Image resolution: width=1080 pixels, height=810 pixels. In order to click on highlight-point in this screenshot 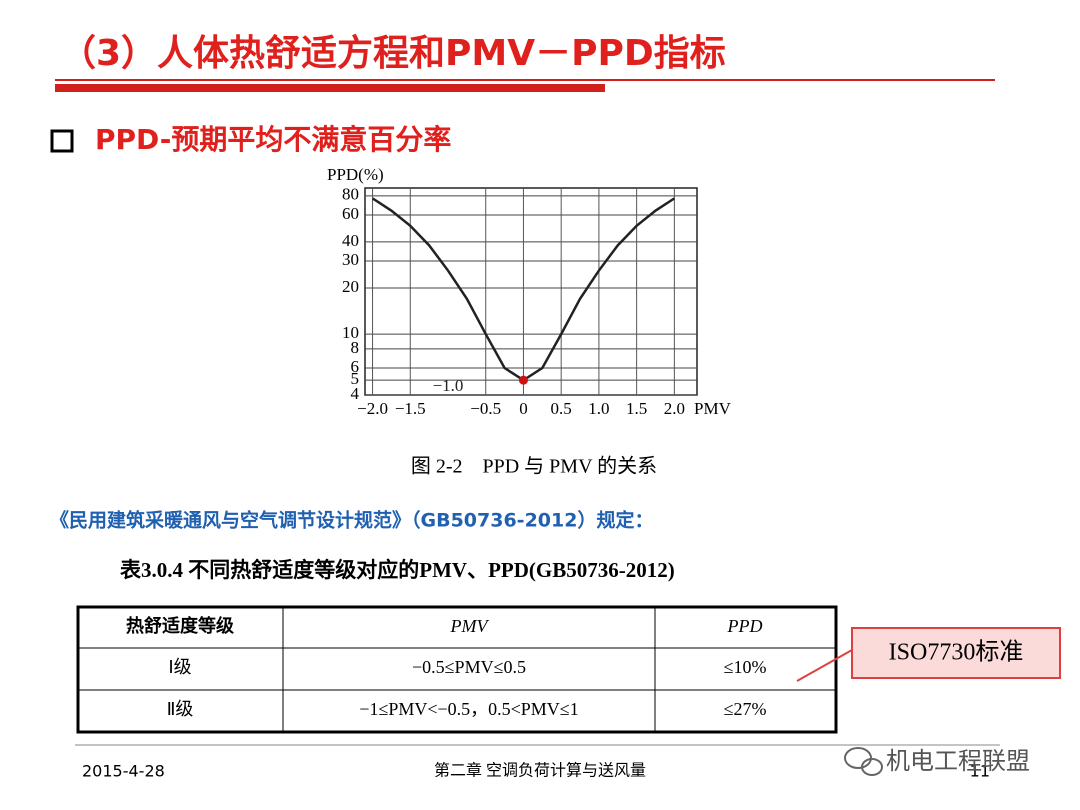, I will do `click(523, 380)`.